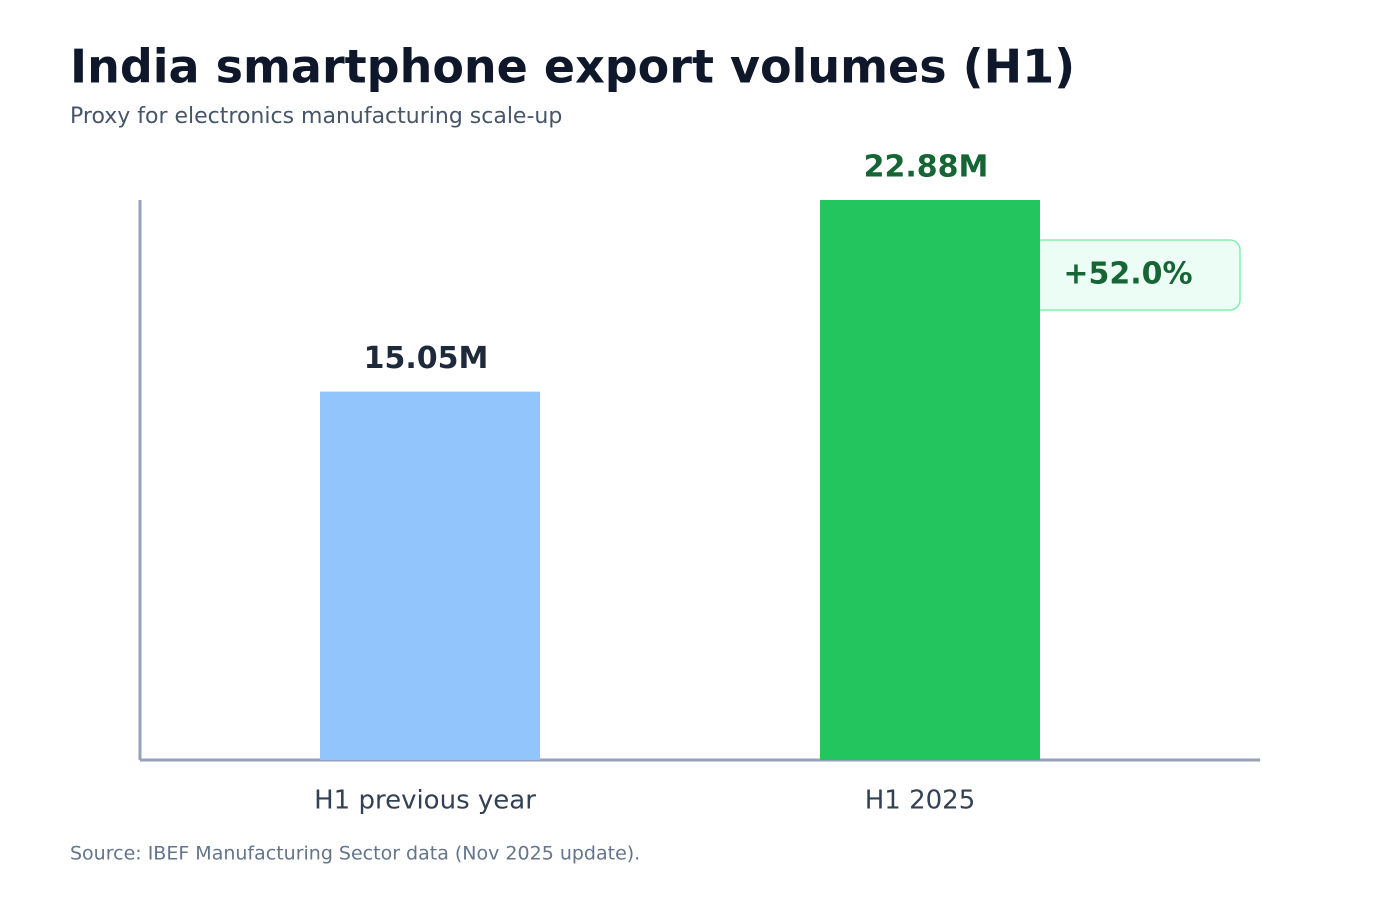 Image resolution: width=1400 pixels, height=900 pixels. I want to click on x-tick-label: H1 previous year, so click(425, 801).